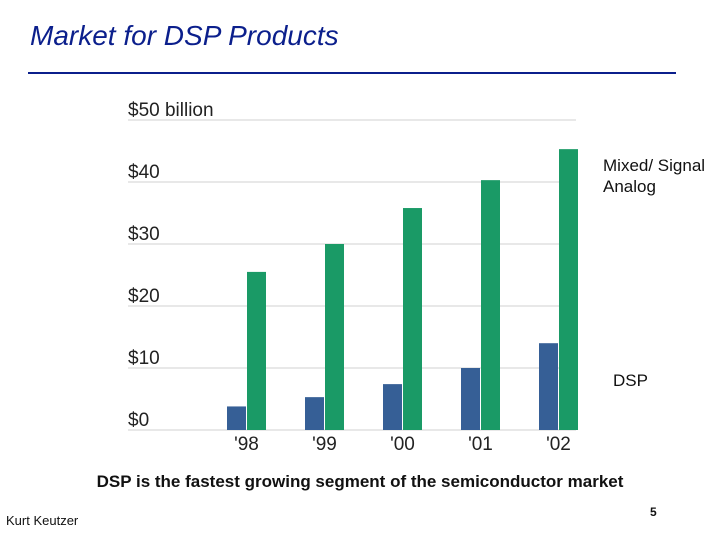 Image resolution: width=720 pixels, height=540 pixels. What do you see at coordinates (144, 234) in the screenshot?
I see `y-tick-label: $30` at bounding box center [144, 234].